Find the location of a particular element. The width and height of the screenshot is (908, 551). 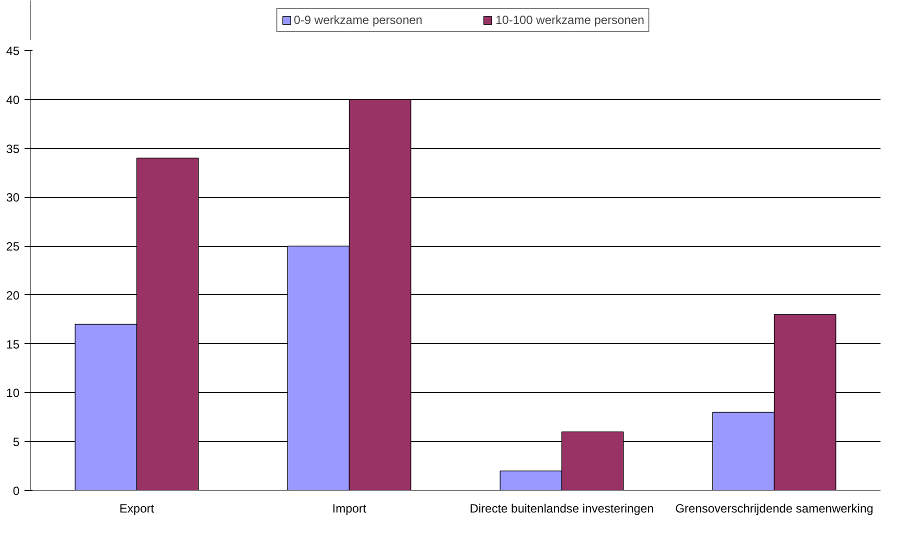

y-tick-label: 15 is located at coordinates (13, 344).